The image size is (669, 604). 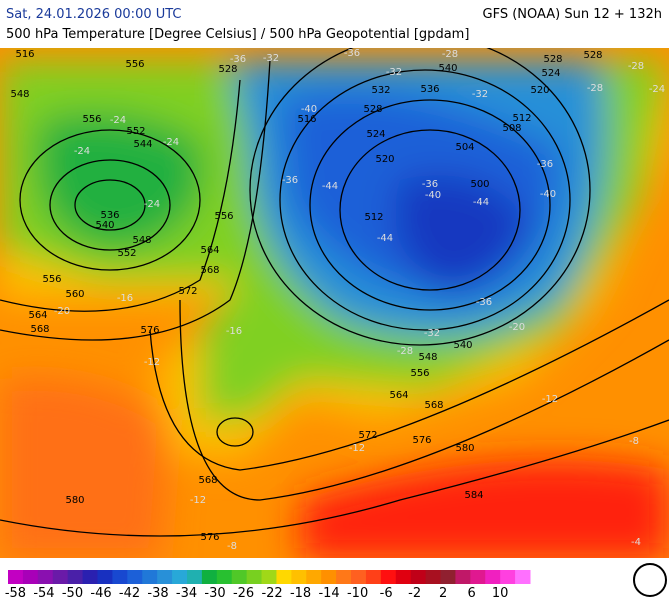 I want to click on logo, so click(x=650, y=580).